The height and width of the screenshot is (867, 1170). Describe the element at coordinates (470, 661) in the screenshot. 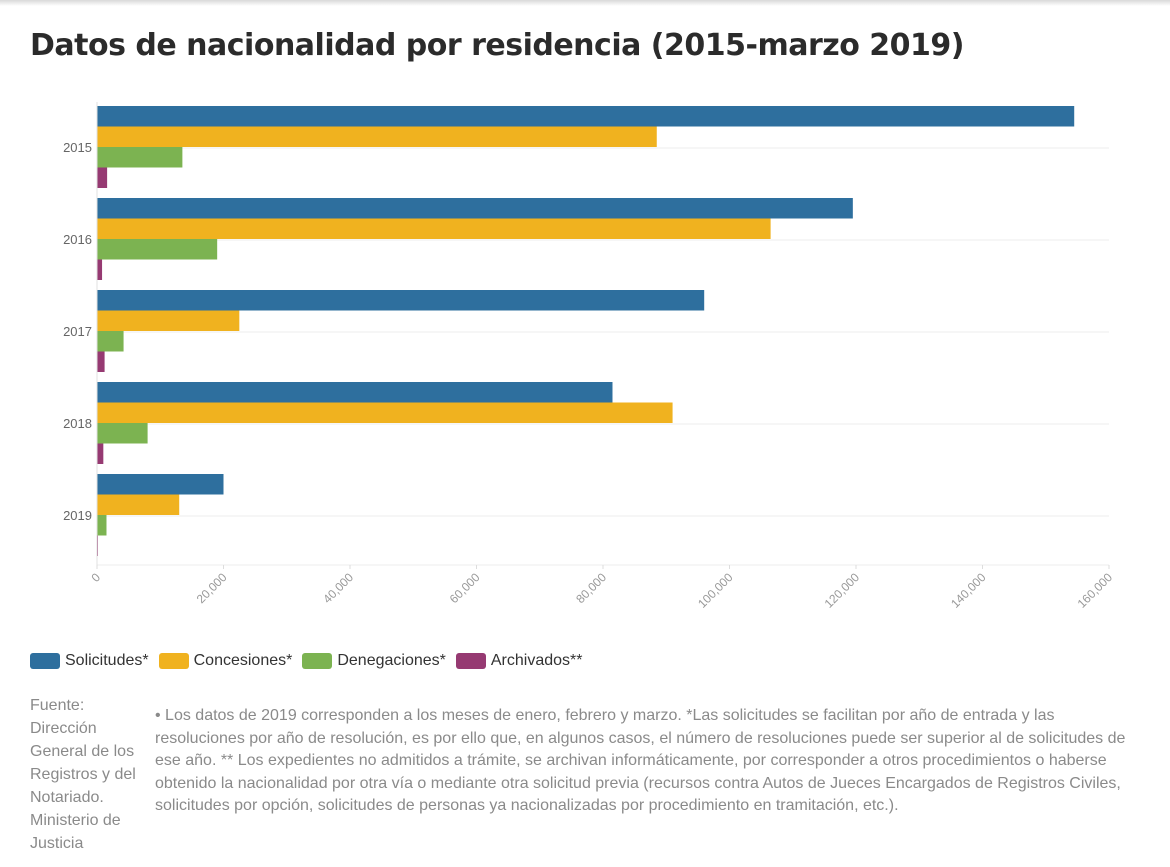

I see `legend-swatch-archivados` at that location.